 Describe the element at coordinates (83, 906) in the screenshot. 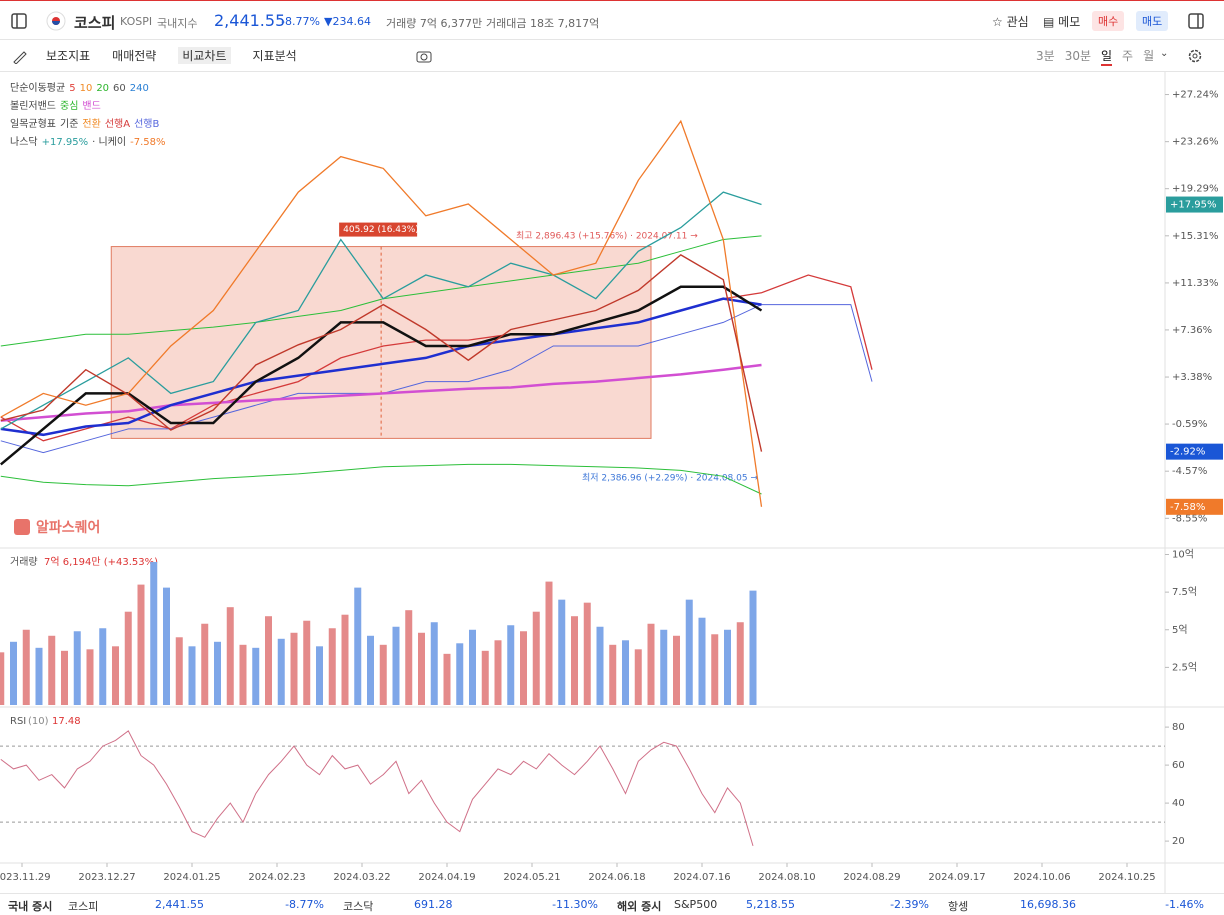

I see `kospi-label: 코스피` at that location.